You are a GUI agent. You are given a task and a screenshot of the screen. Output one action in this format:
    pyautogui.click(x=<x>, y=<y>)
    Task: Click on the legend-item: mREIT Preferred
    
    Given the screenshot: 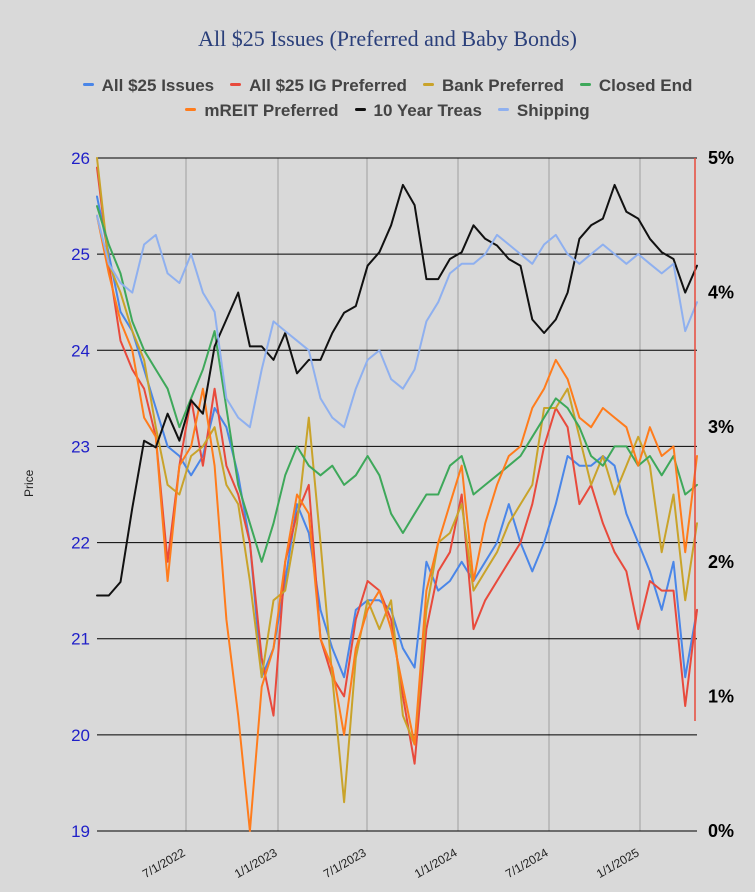 What is the action you would take?
    pyautogui.click(x=262, y=111)
    